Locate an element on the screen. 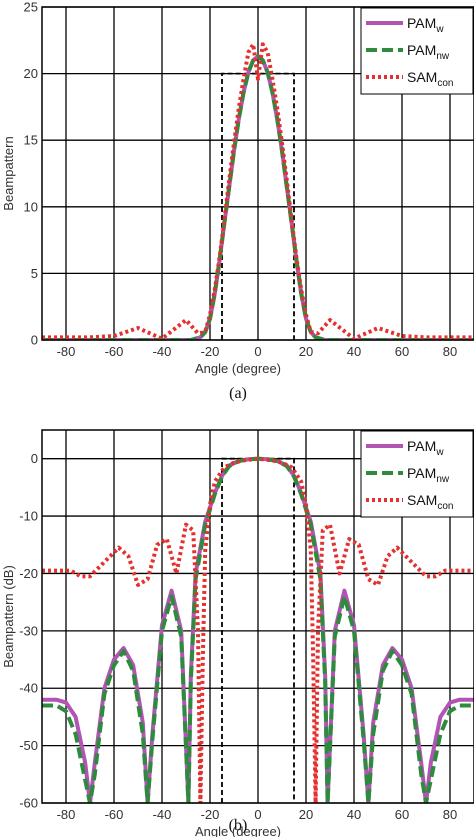 This screenshot has height=837, width=474. y-tick-label: -60 is located at coordinates (28, 803).